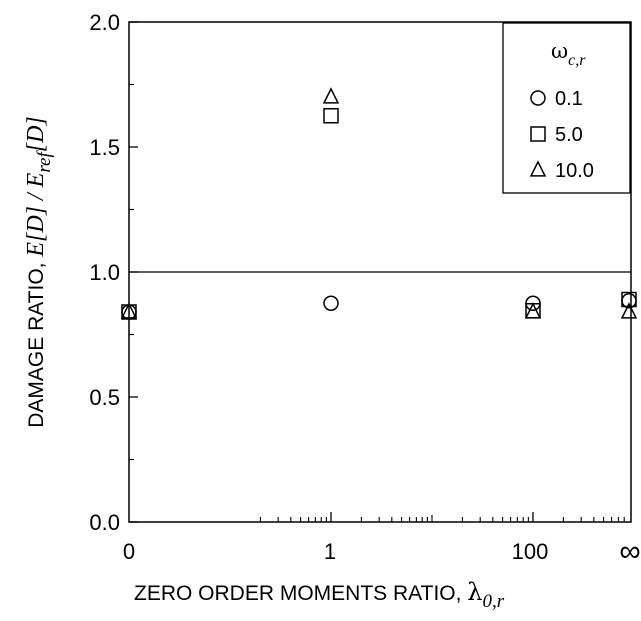 This screenshot has height=621, width=641. What do you see at coordinates (538, 168) in the screenshot?
I see `legend-marker-triangle` at bounding box center [538, 168].